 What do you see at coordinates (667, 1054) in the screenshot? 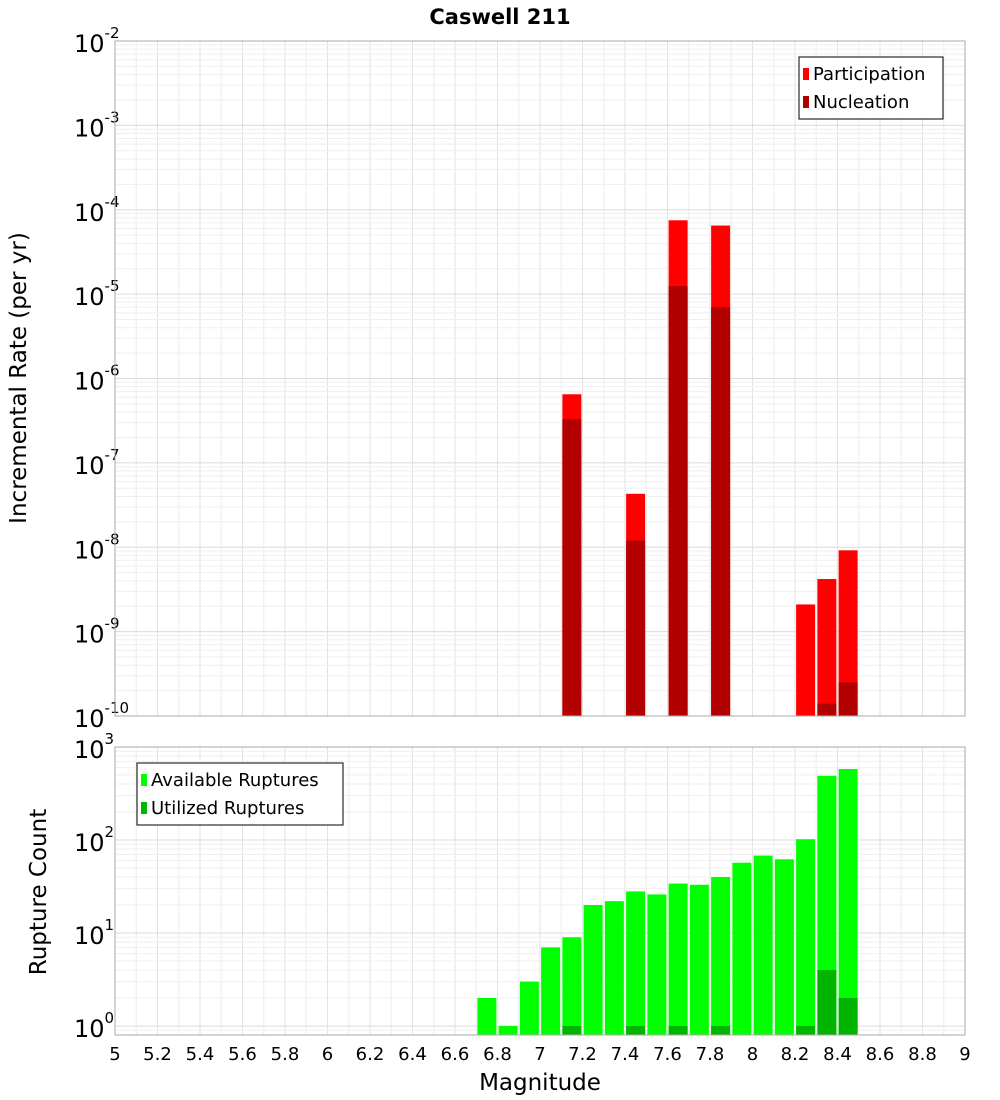
I see `x-tick-label: 7.6` at bounding box center [667, 1054].